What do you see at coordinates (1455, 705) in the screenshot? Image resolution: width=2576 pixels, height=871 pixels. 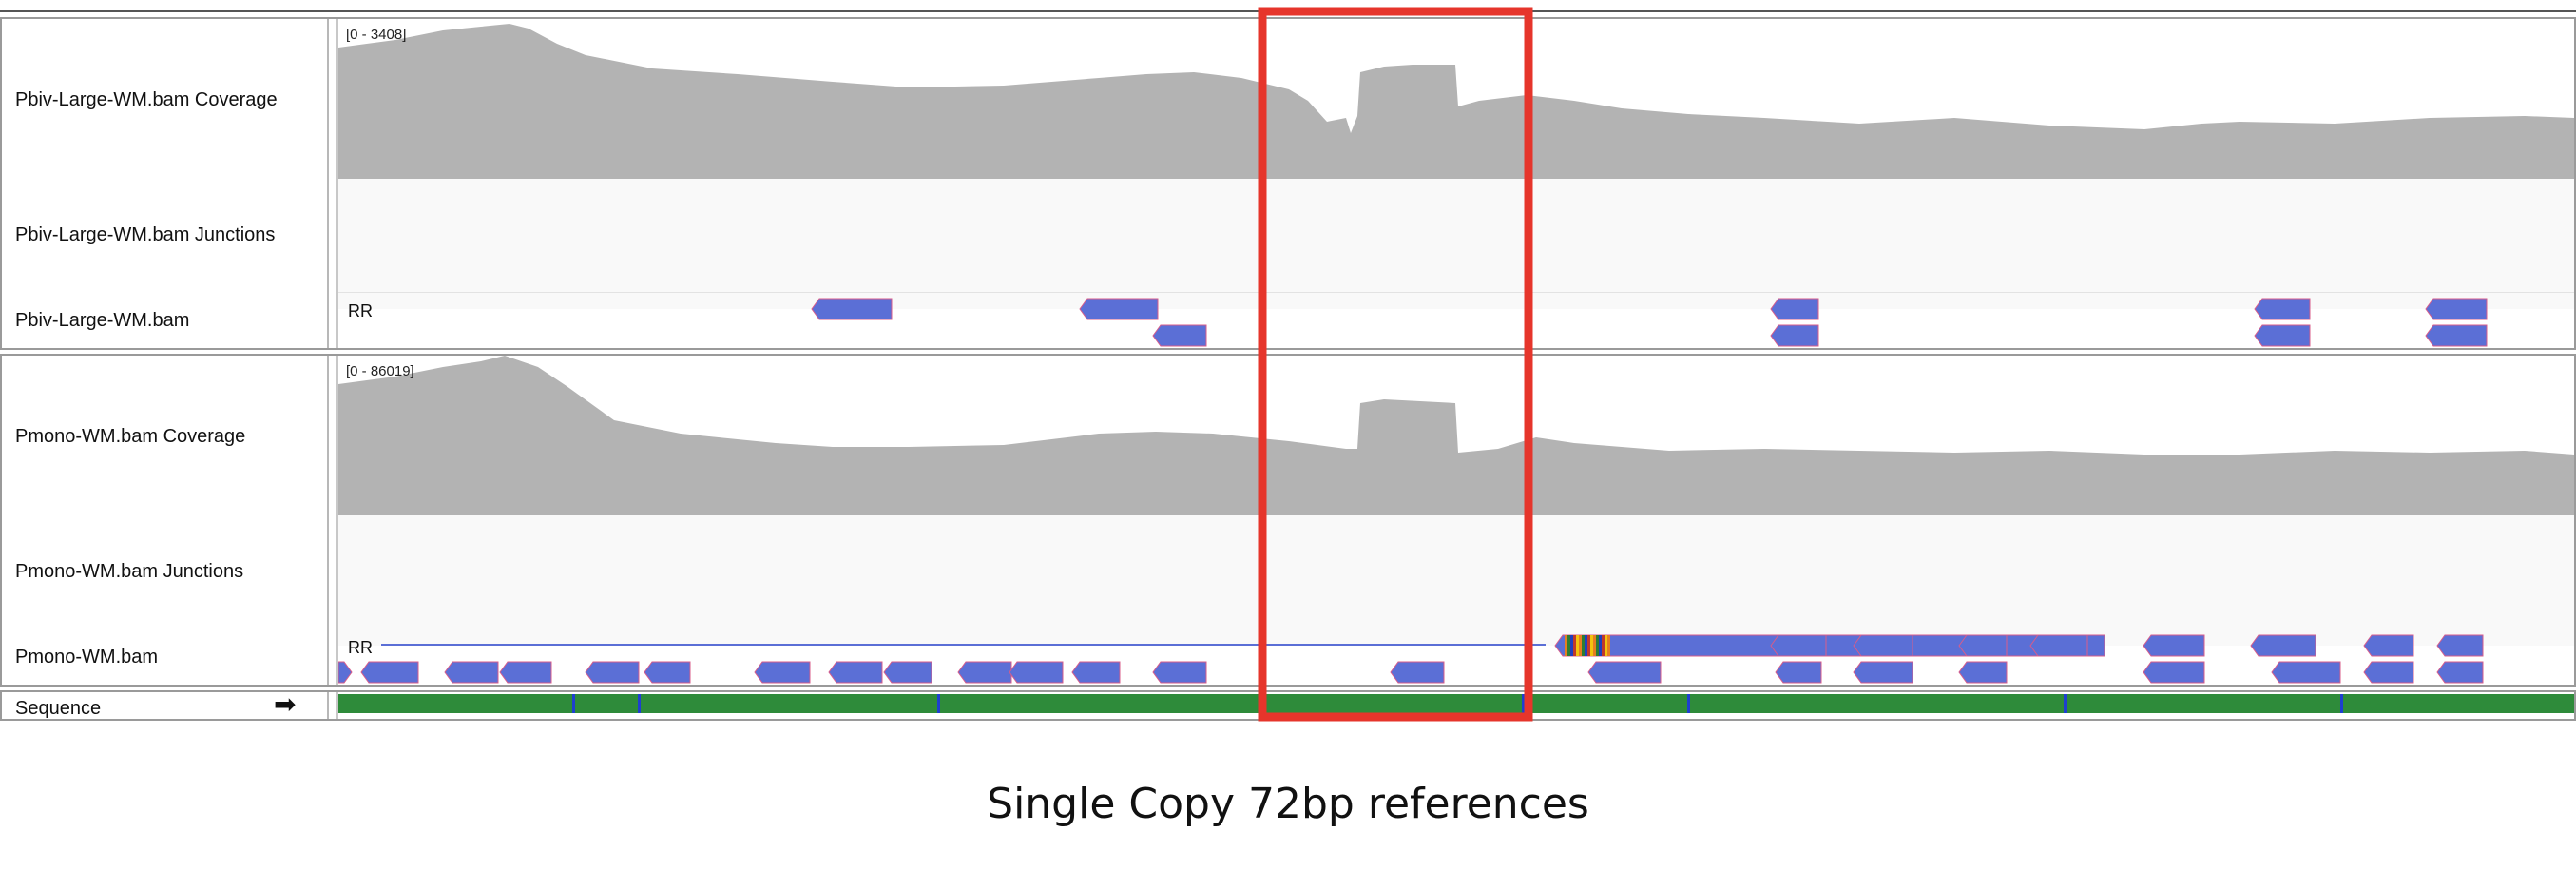 I see `sequence-data-area` at bounding box center [1455, 705].